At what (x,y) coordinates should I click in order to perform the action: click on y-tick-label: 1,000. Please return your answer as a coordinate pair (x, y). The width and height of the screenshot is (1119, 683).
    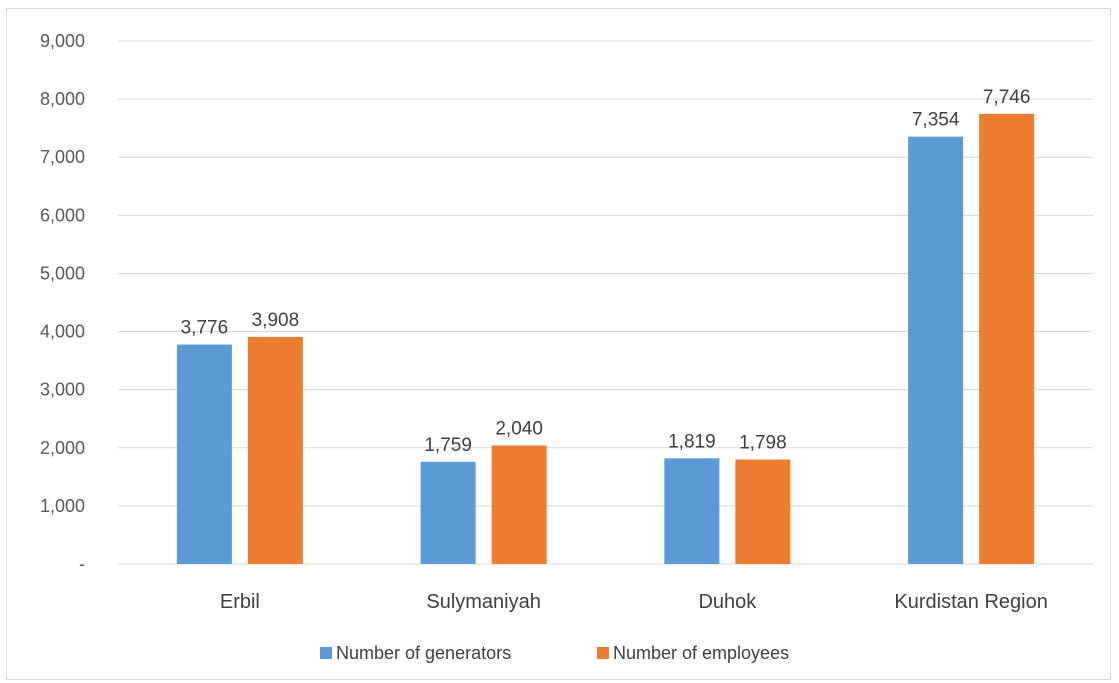
    Looking at the image, I should click on (62, 506).